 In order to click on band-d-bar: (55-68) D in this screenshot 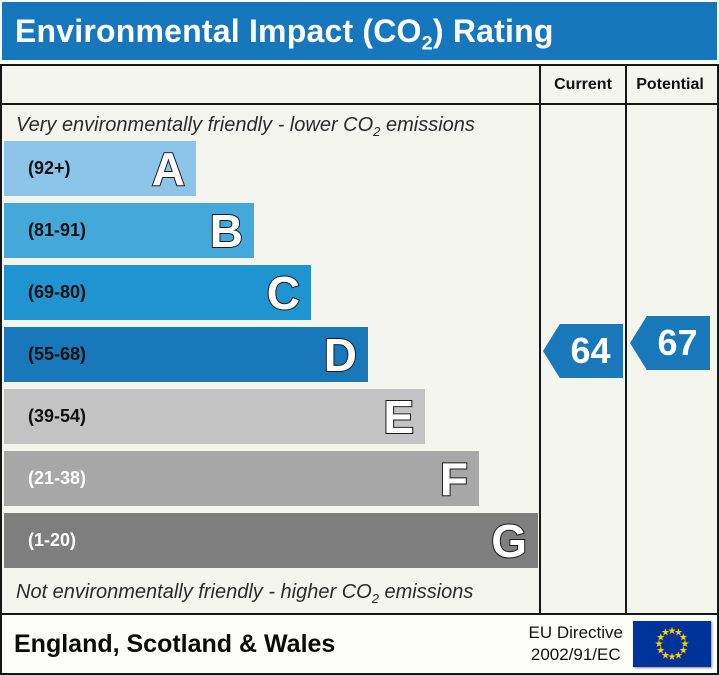, I will do `click(186, 354)`.